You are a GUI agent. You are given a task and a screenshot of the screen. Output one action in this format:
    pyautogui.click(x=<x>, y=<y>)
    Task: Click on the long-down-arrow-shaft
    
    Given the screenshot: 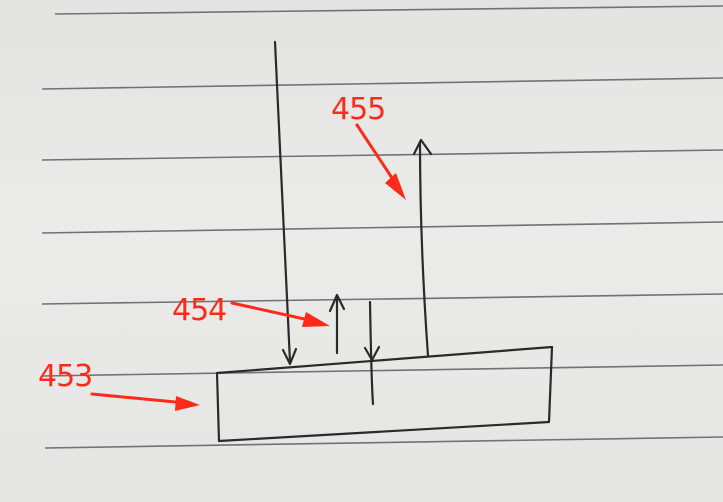 What is the action you would take?
    pyautogui.click(x=282, y=202)
    